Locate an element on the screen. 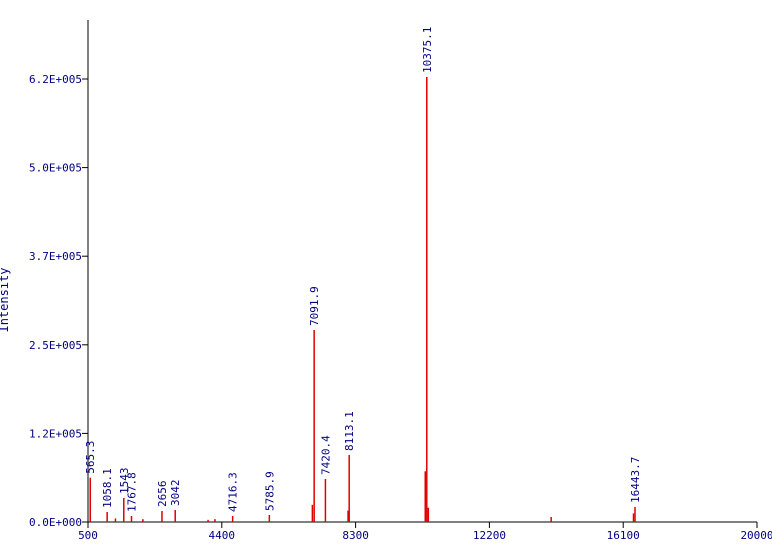 The width and height of the screenshot is (772, 546). y-tick-label: 2.5E+005 is located at coordinates (55, 345).